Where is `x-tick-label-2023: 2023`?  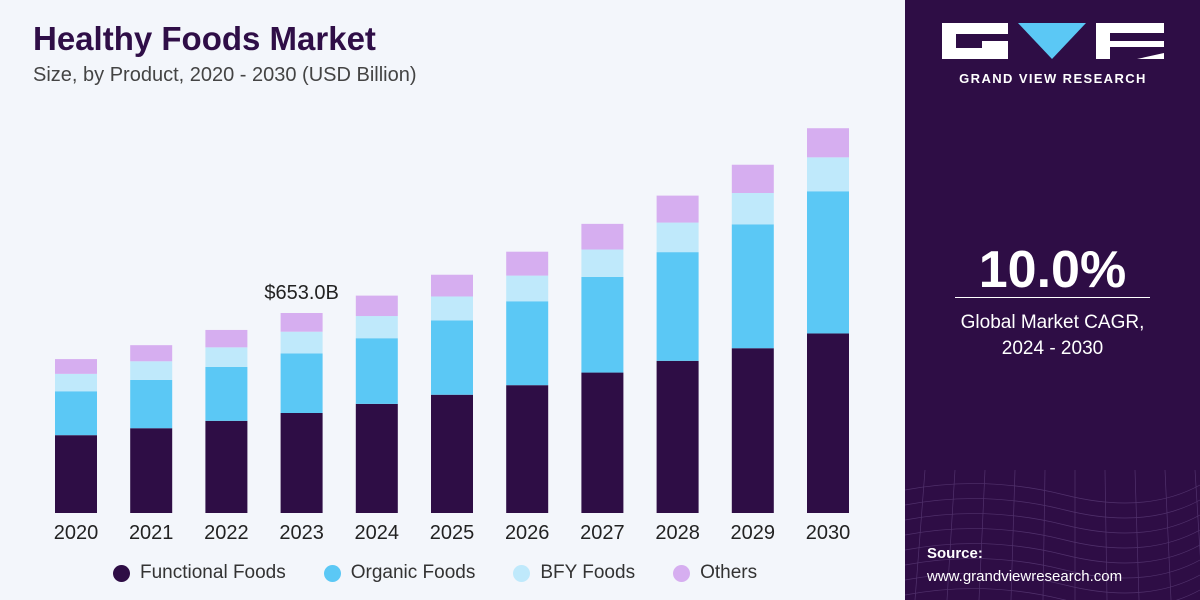 x-tick-label-2023: 2023 is located at coordinates (301, 533).